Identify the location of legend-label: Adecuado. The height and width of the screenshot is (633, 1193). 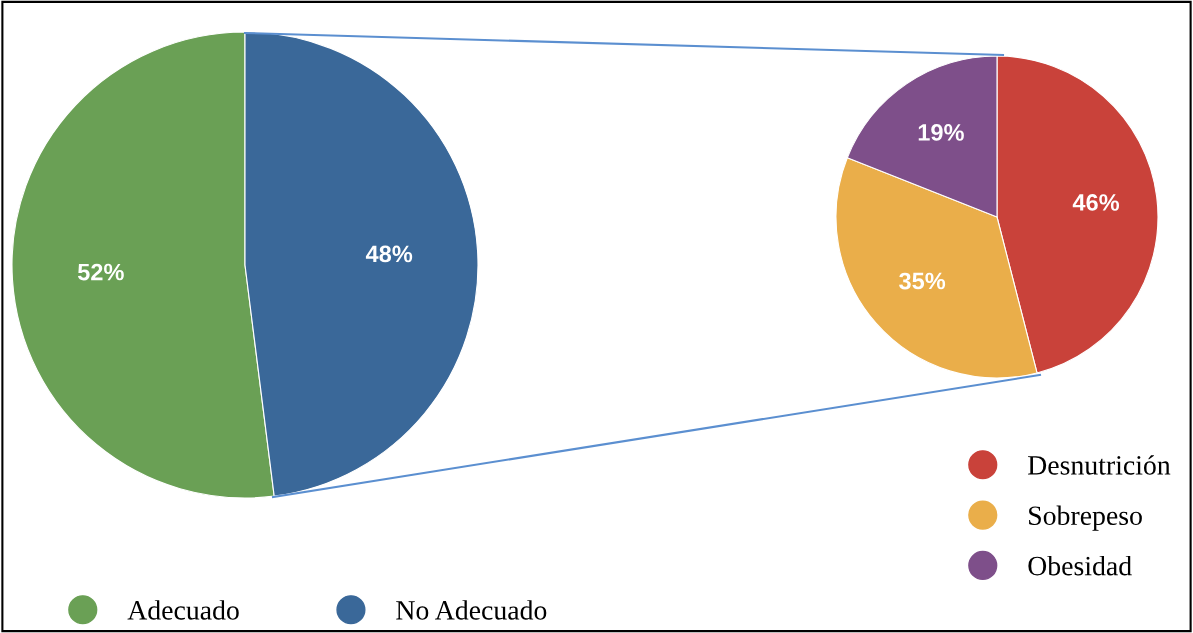
(183, 610).